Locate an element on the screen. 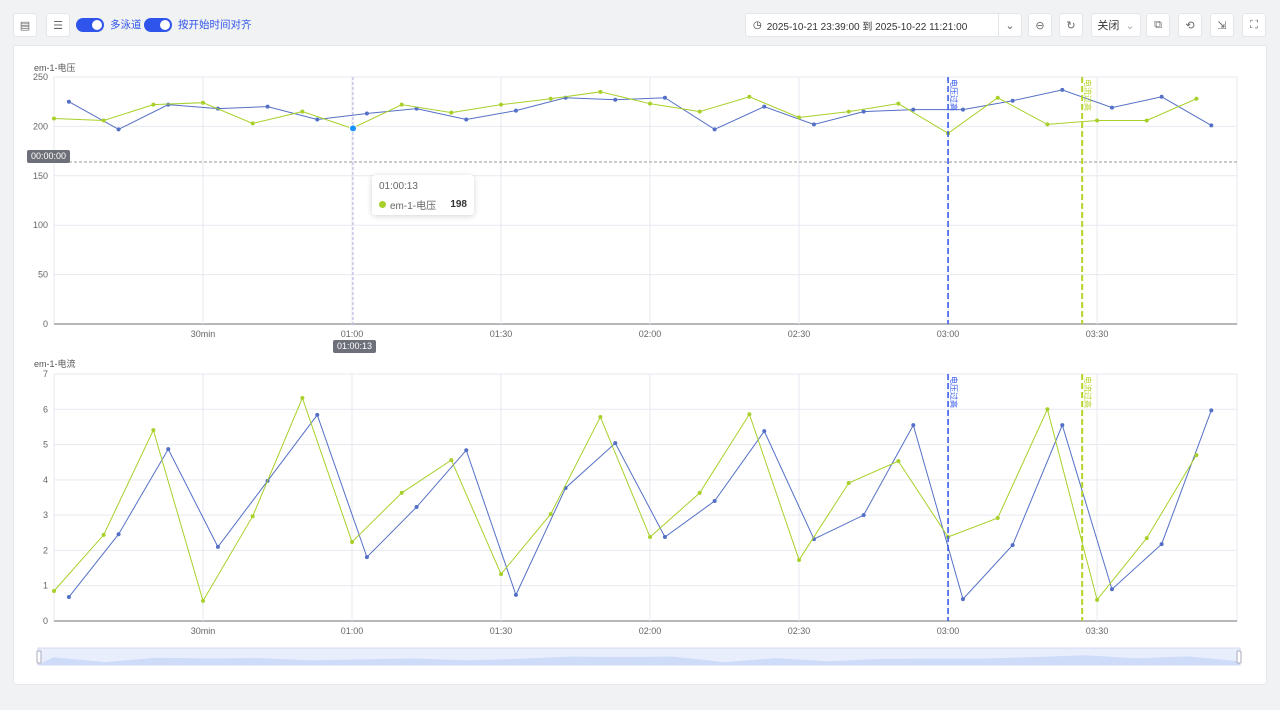 The height and width of the screenshot is (710, 1280). chevron-down-icon: ⌄ is located at coordinates (1130, 25).